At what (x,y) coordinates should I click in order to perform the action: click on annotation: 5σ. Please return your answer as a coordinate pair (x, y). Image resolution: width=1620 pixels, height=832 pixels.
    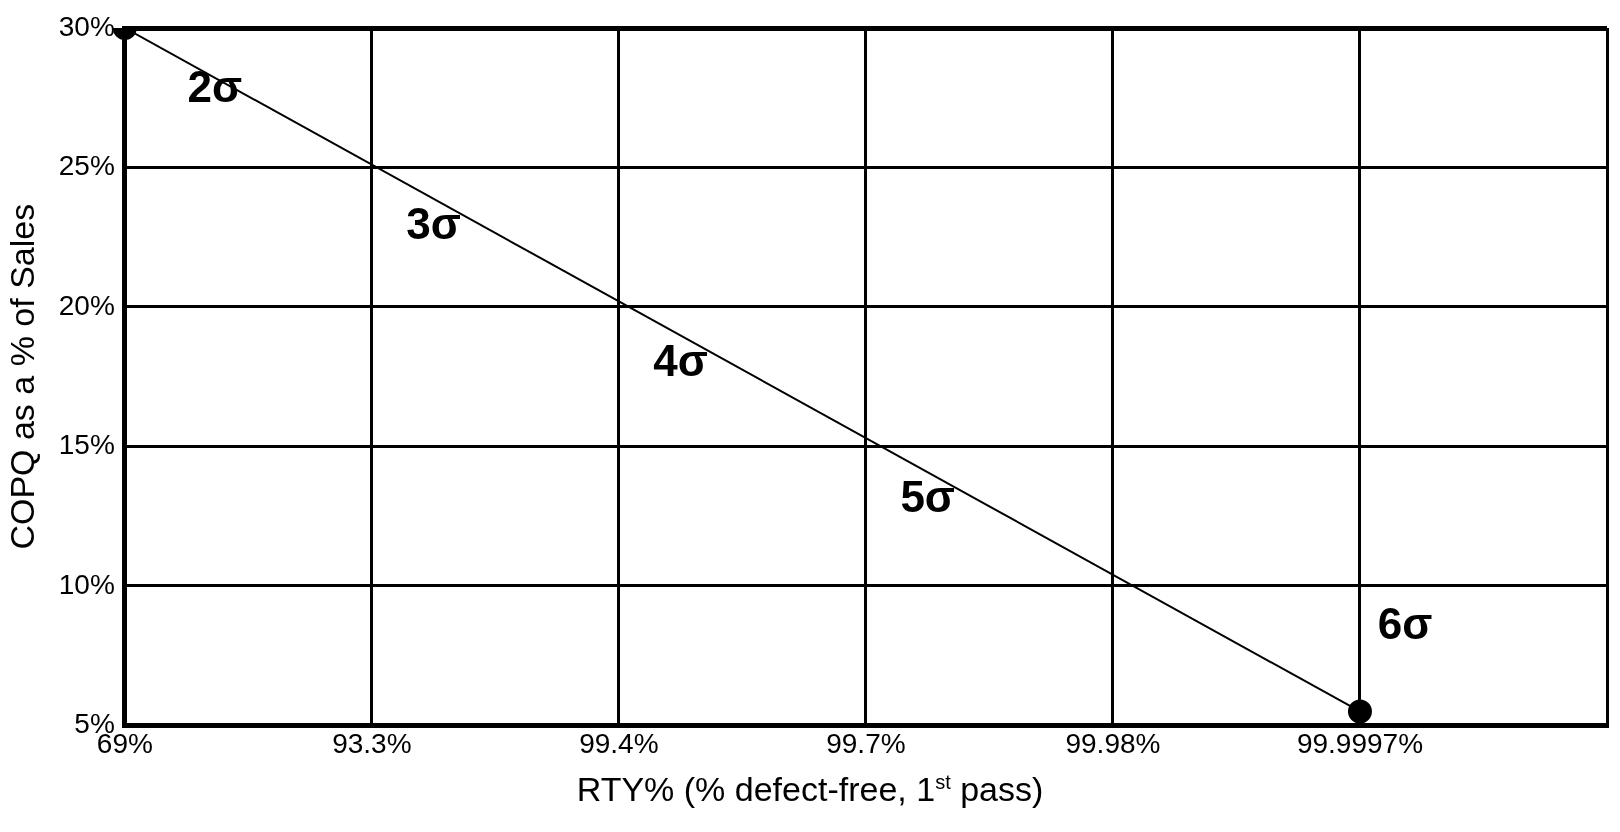
    Looking at the image, I should click on (927, 497).